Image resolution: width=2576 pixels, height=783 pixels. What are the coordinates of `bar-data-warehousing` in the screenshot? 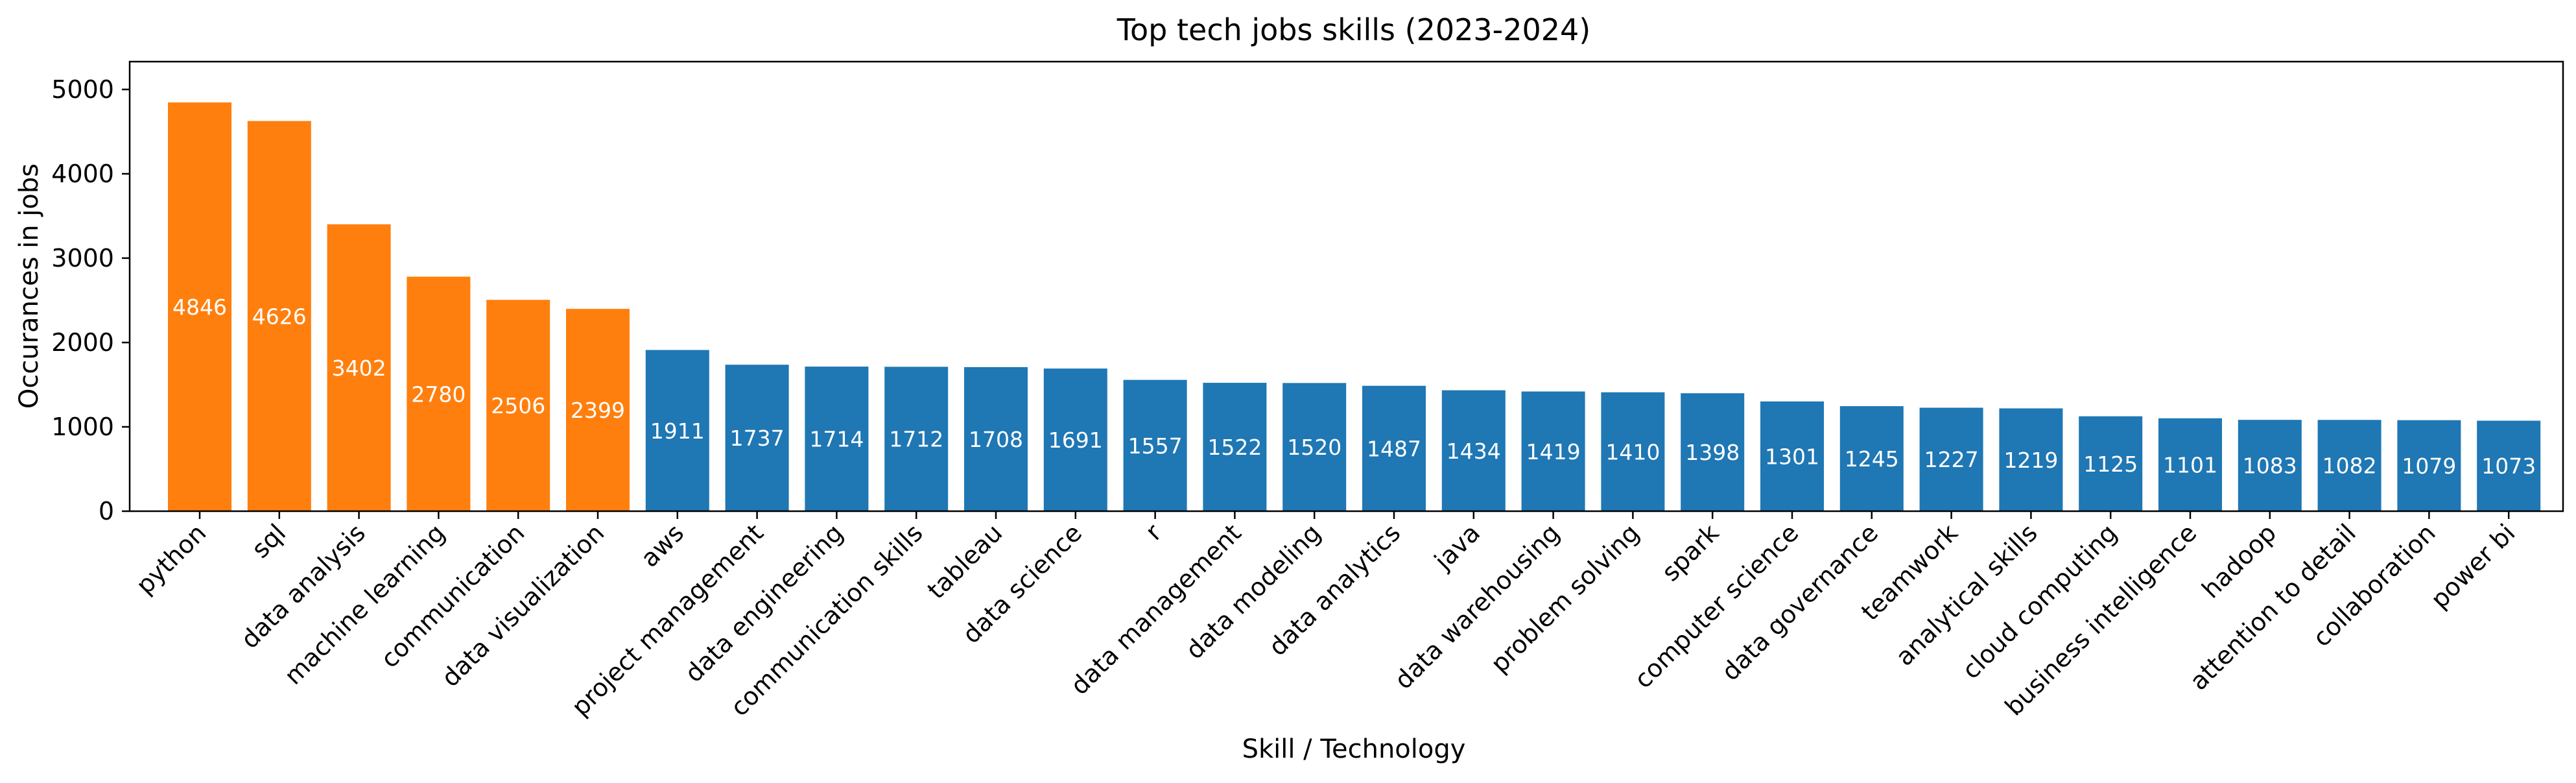 It's located at (1553, 451).